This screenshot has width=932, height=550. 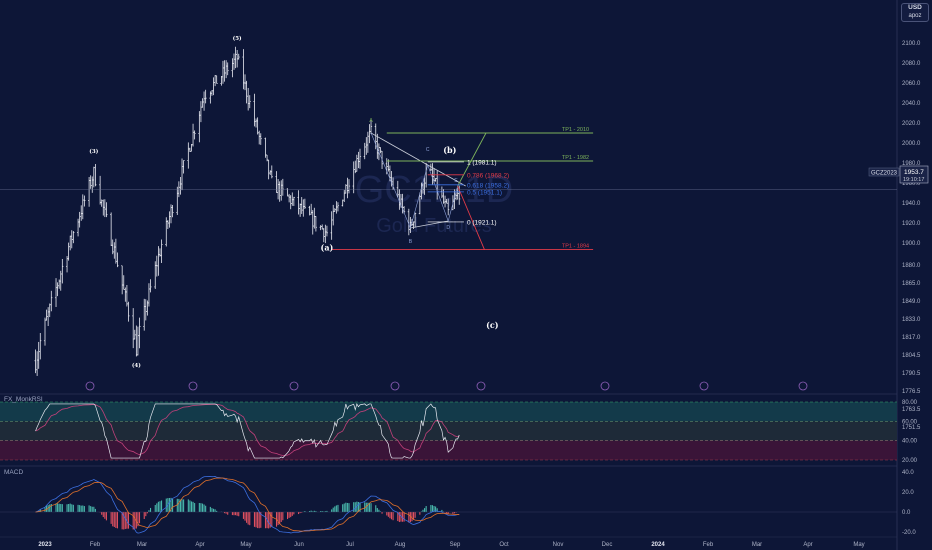 What do you see at coordinates (908, 493) in the screenshot?
I see `macd-tick-label: 20.0` at bounding box center [908, 493].